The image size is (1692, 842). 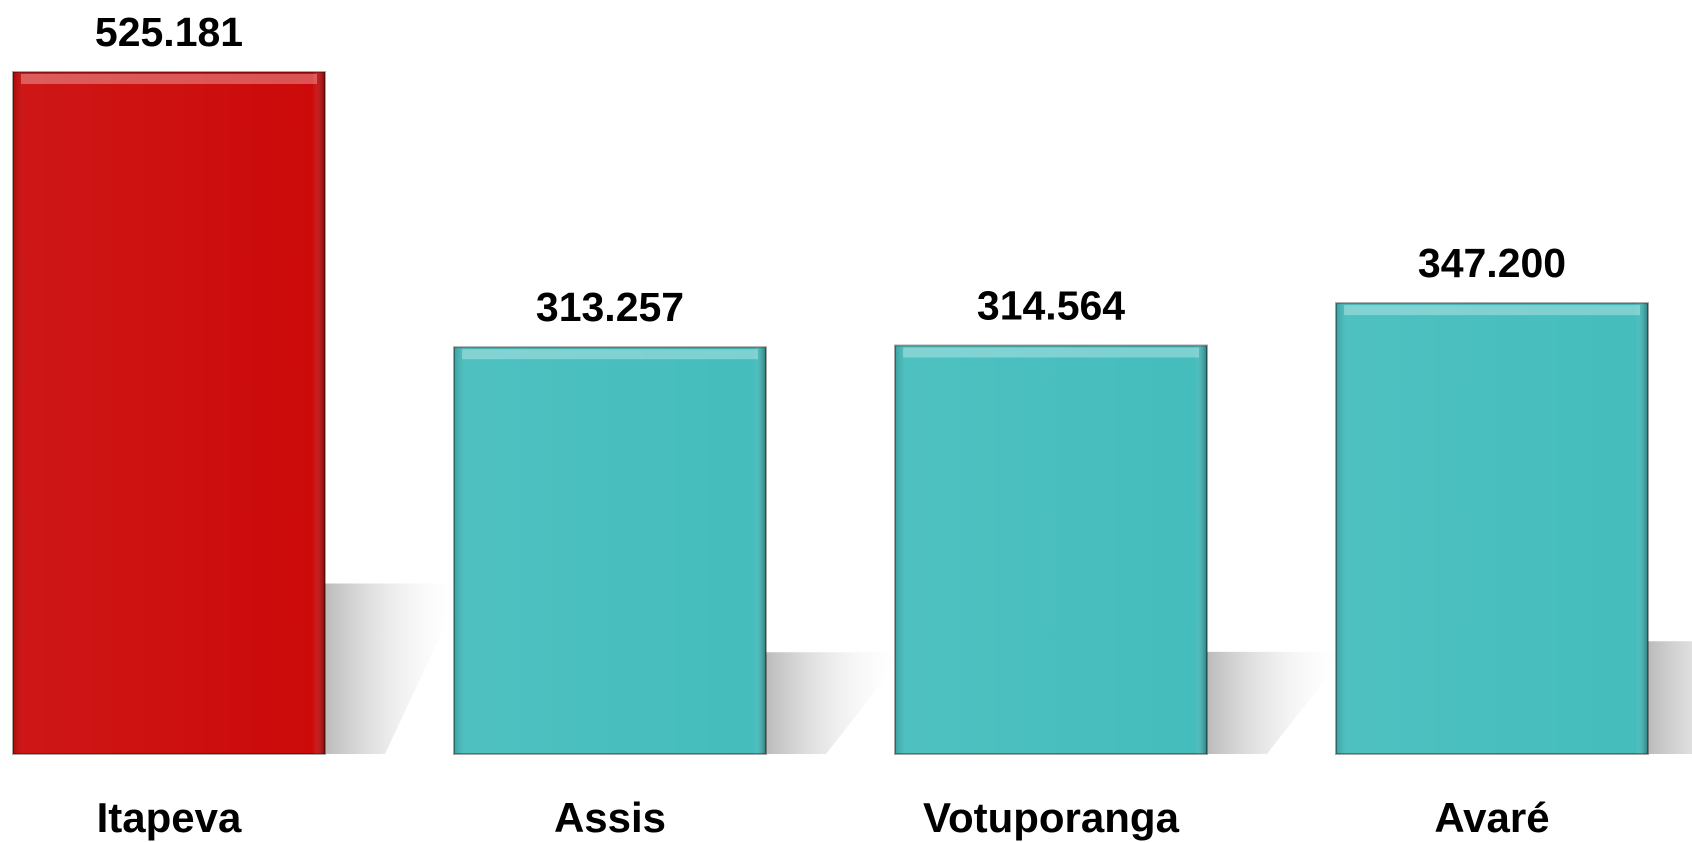 What do you see at coordinates (1491, 817) in the screenshot?
I see `category-label: Avaré` at bounding box center [1491, 817].